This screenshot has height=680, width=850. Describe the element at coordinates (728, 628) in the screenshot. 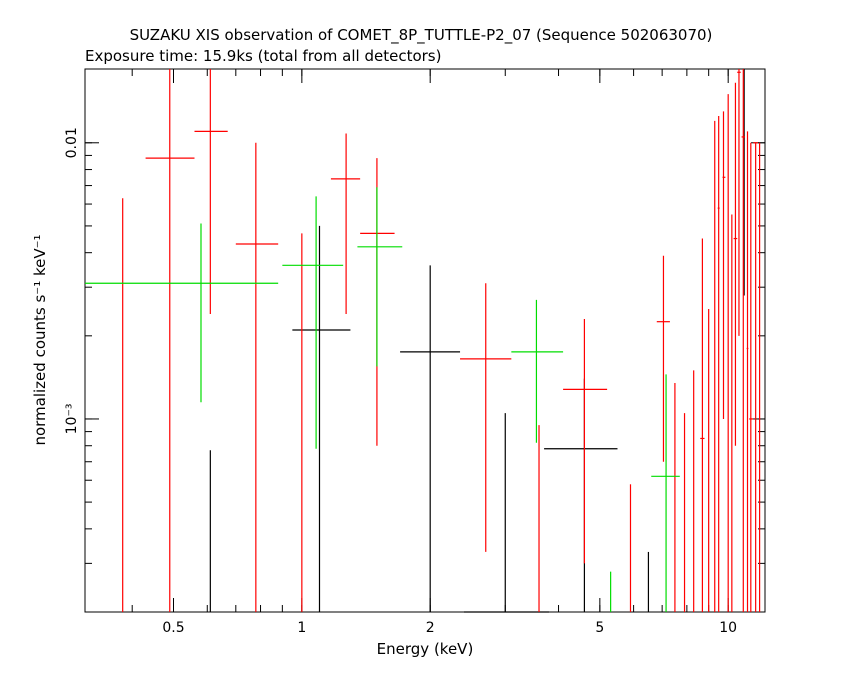

I see `x-tick-label: 10` at that location.